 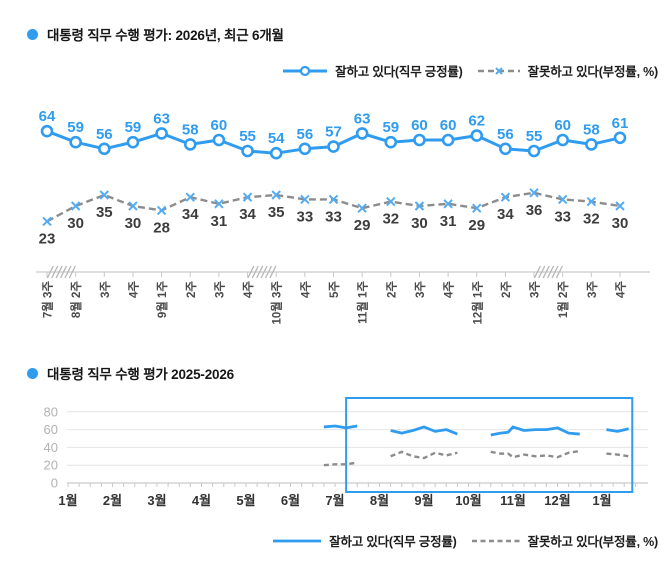 I want to click on legend-item-approval: 잘하고 있다(직무 긍정률), so click(x=372, y=70).